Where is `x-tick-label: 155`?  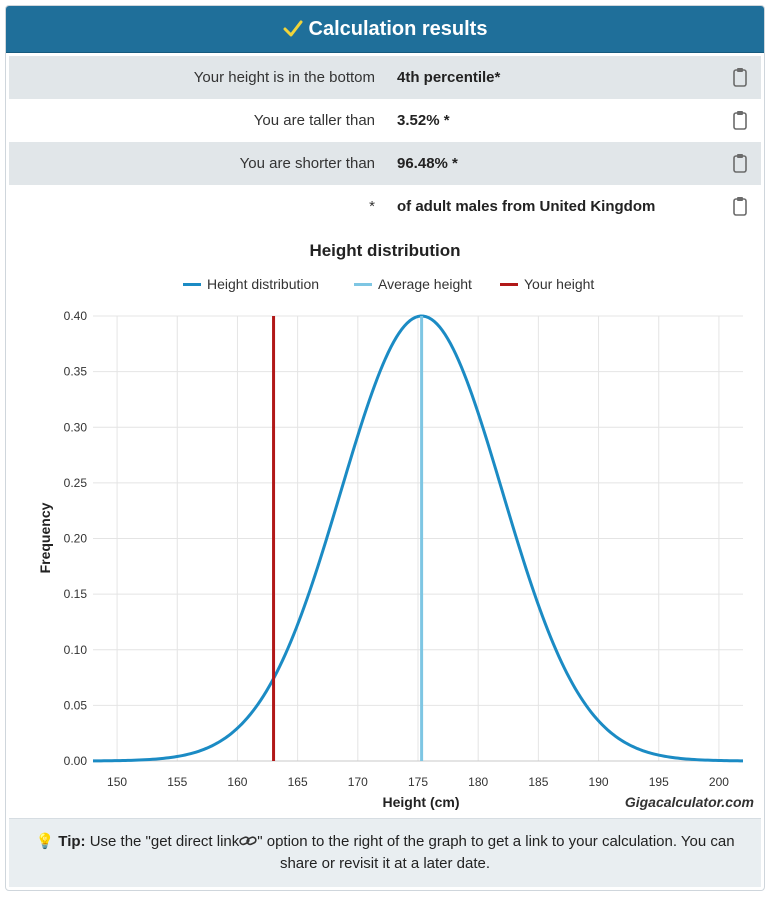
x-tick-label: 155 is located at coordinates (177, 782).